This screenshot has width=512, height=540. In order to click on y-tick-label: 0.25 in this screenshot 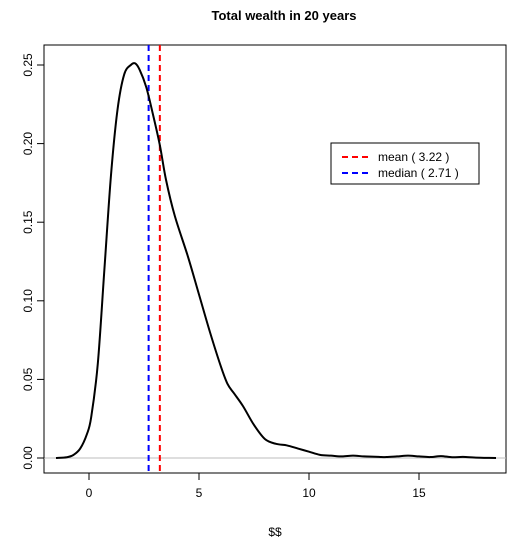, I will do `click(28, 65)`.